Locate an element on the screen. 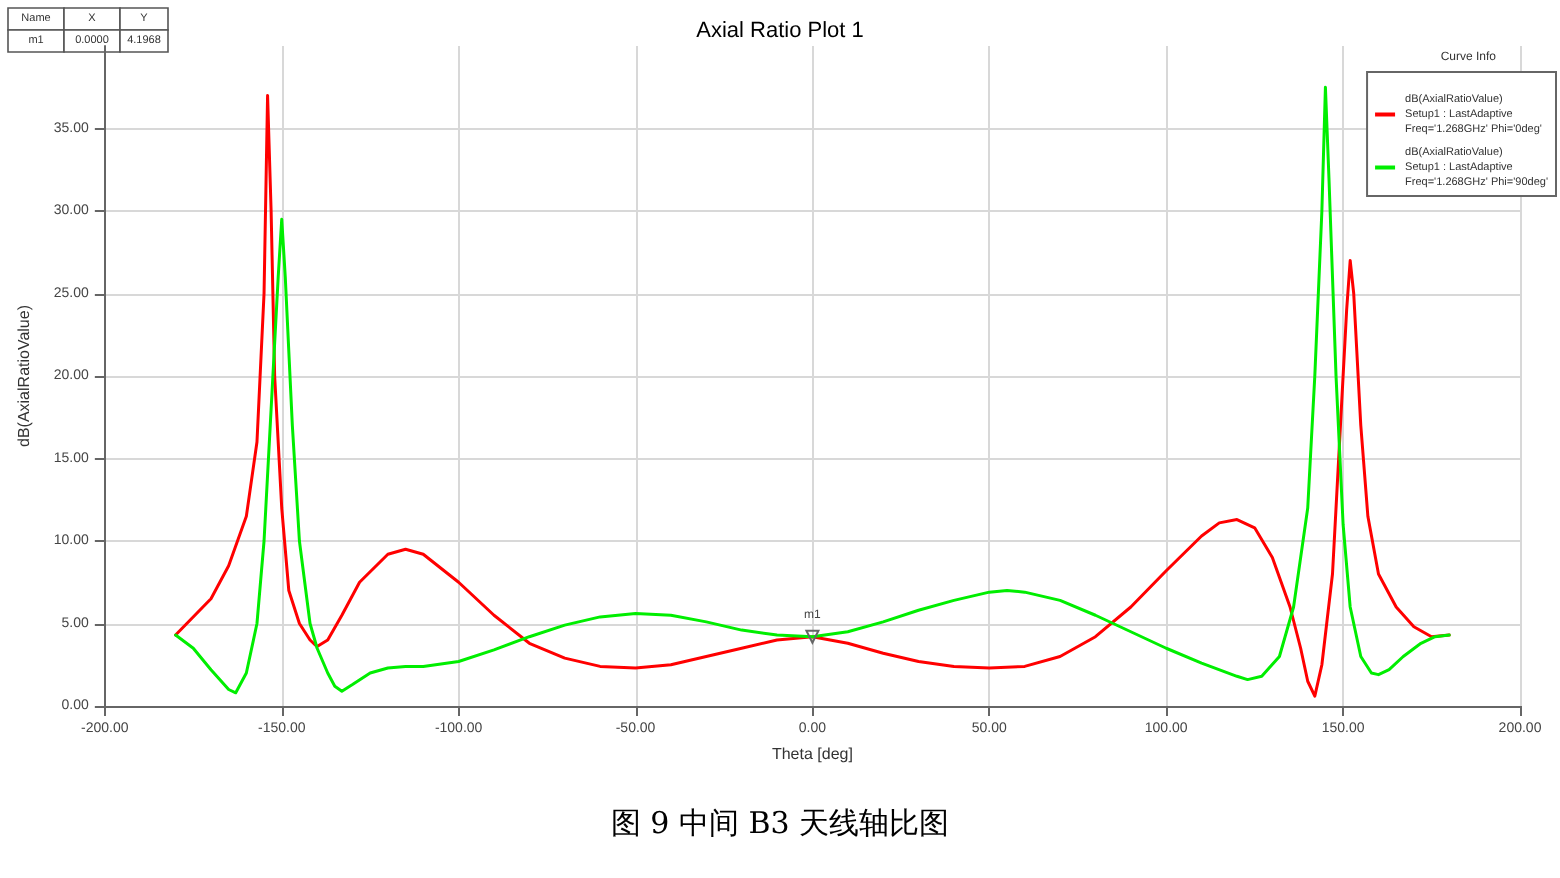  chart-title: Axial Ratio Plot 1 is located at coordinates (780, 31).